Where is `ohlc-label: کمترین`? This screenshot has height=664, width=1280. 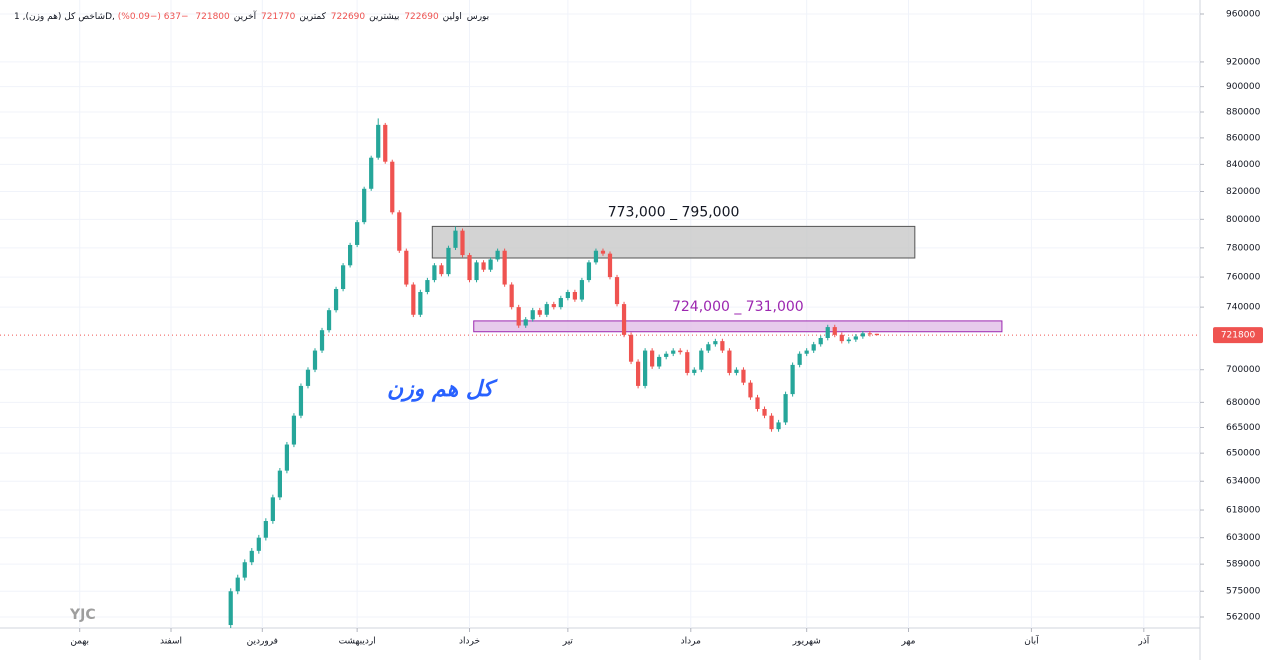
ohlc-label: کمترین is located at coordinates (312, 17).